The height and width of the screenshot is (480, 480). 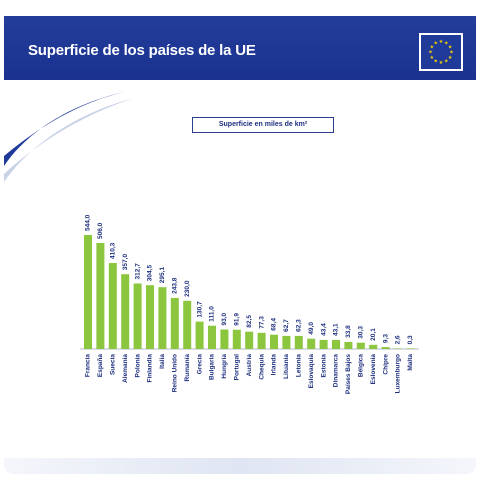 What do you see at coordinates (361, 332) in the screenshot?
I see `data-label: 30,3` at bounding box center [361, 332].